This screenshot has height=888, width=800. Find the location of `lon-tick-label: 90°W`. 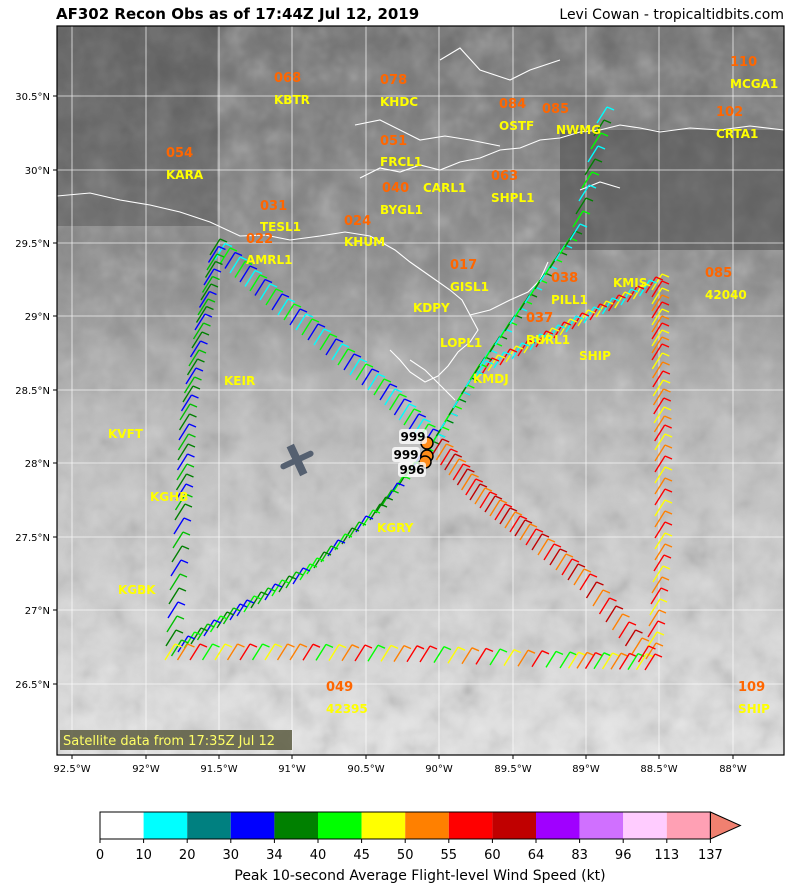

lon-tick-label: 90°W is located at coordinates (439, 769).